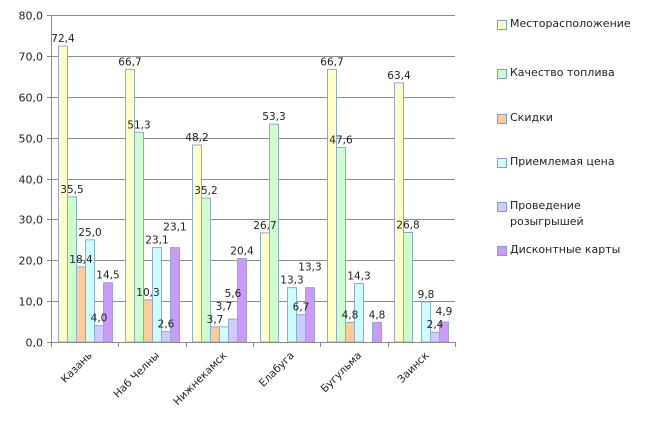  I want to click on legend-swatch-discount-cards, so click(502, 251).